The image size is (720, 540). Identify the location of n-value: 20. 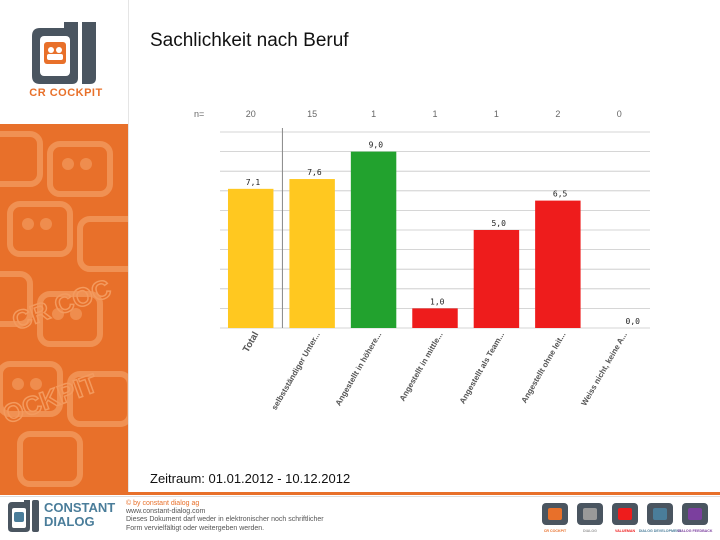
(251, 114).